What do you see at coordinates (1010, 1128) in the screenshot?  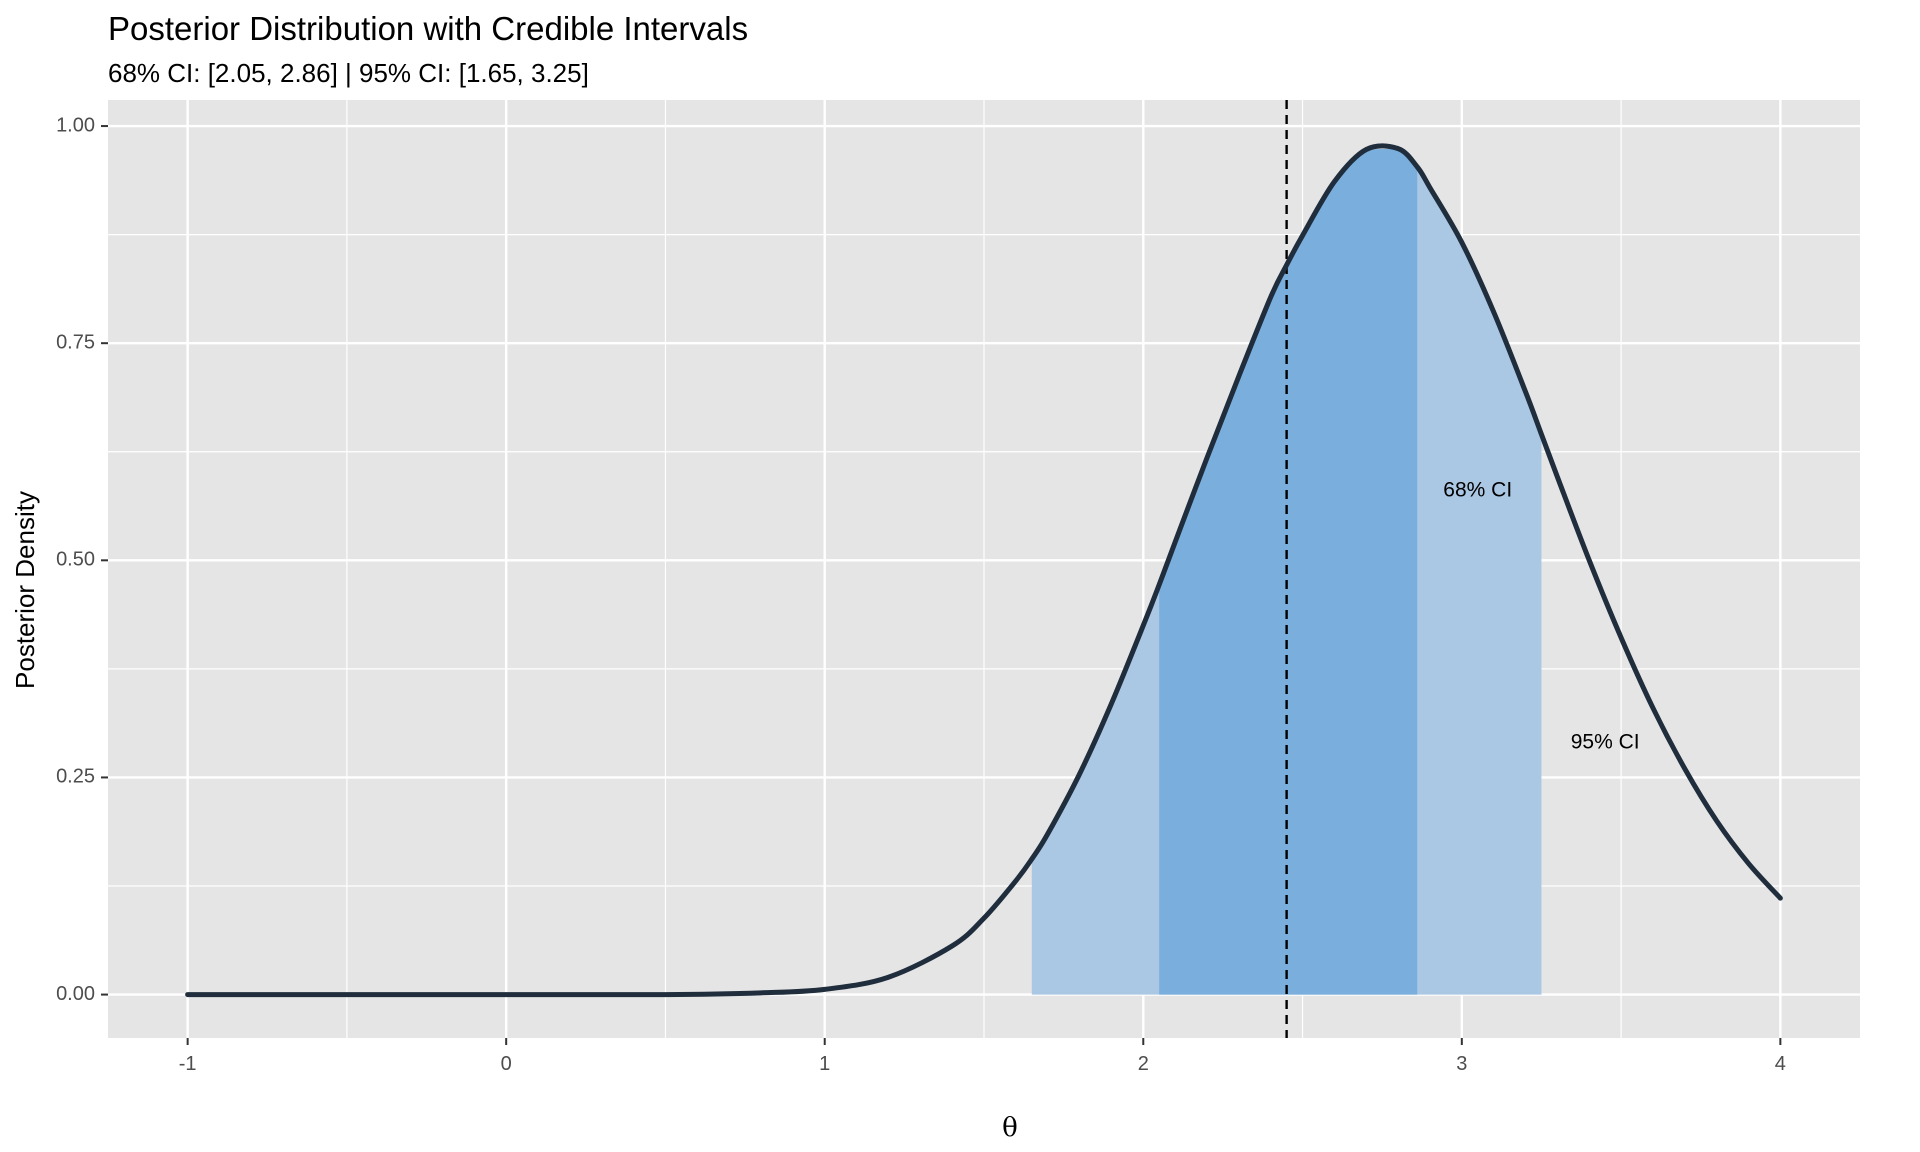 I see `x-axis-title: θ` at bounding box center [1010, 1128].